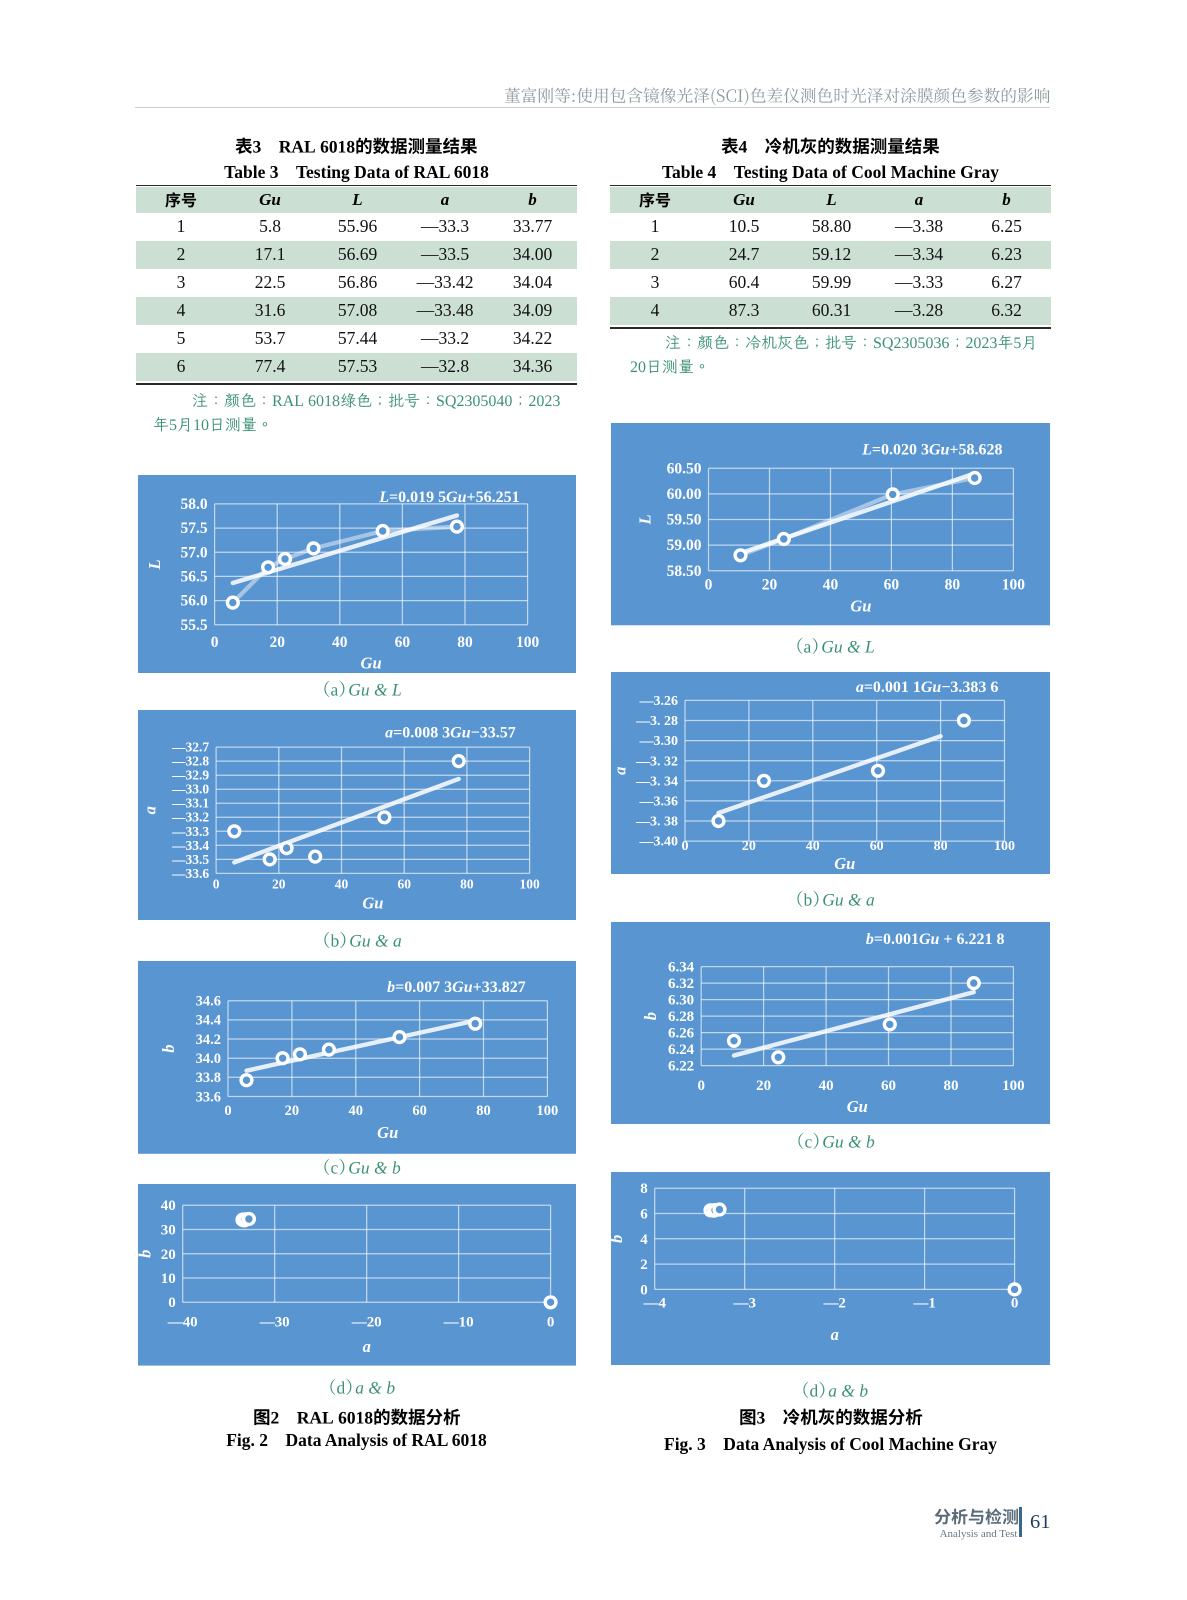 This screenshot has height=1600, width=1187. What do you see at coordinates (208, 1097) in the screenshot?
I see `svg-text: 33.6` at bounding box center [208, 1097].